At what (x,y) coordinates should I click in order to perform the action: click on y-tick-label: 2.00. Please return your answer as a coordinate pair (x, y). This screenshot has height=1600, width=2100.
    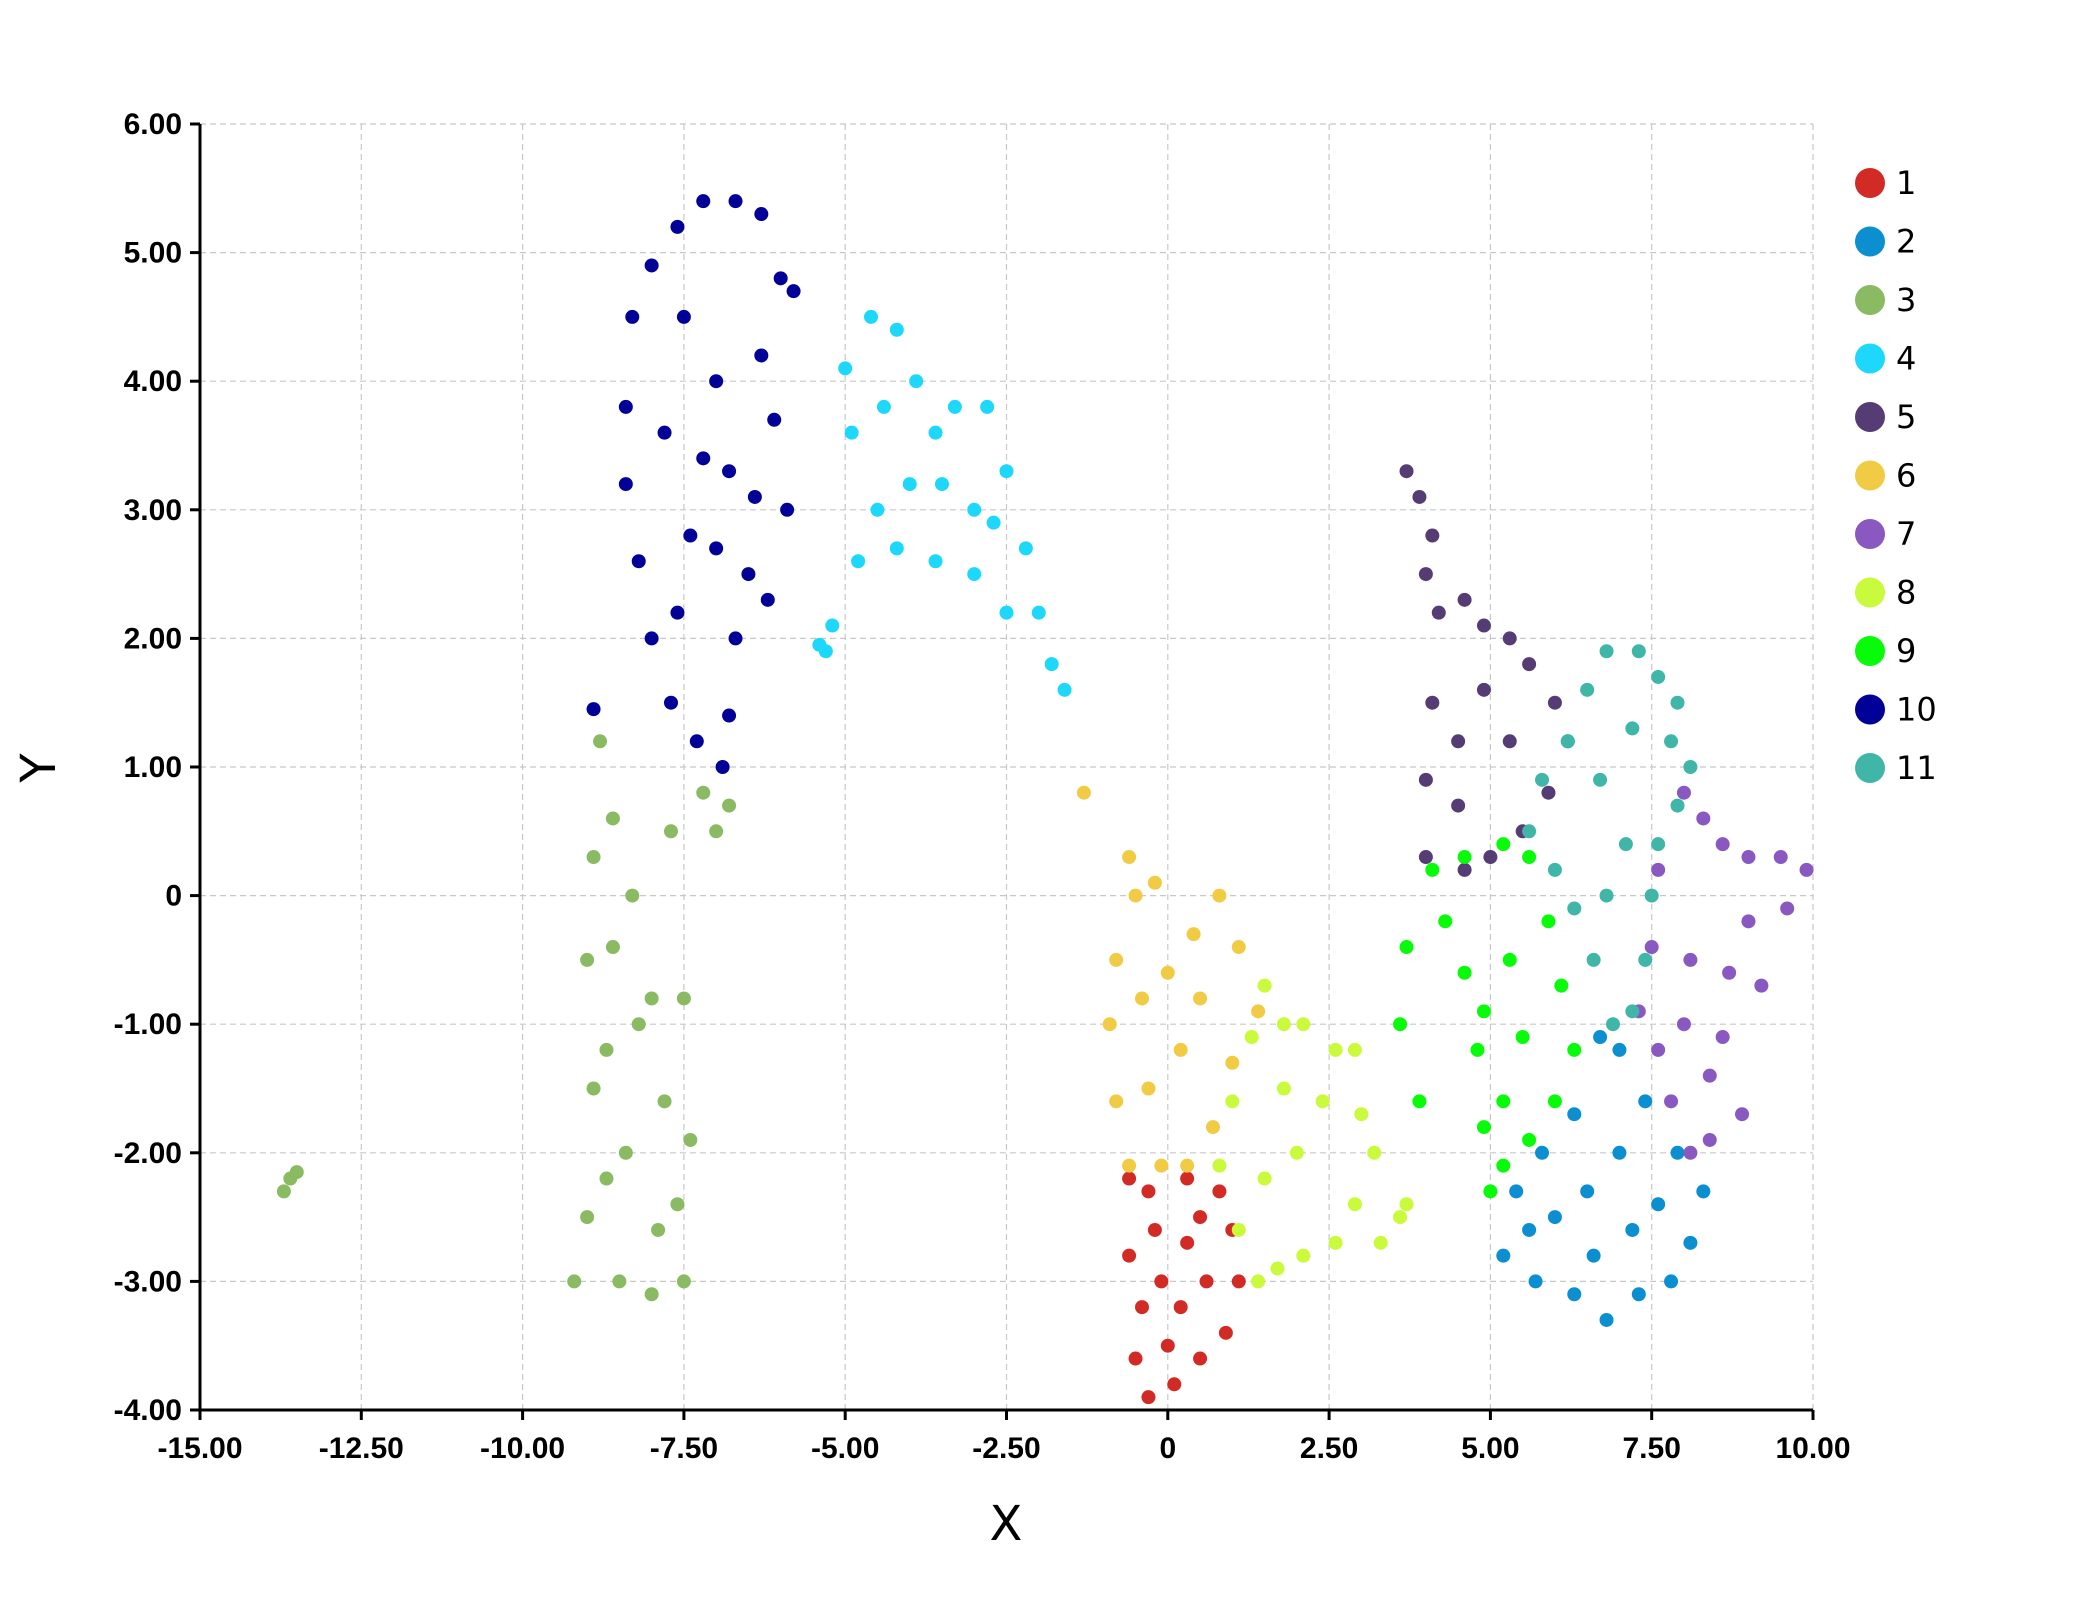
    Looking at the image, I should click on (153, 638).